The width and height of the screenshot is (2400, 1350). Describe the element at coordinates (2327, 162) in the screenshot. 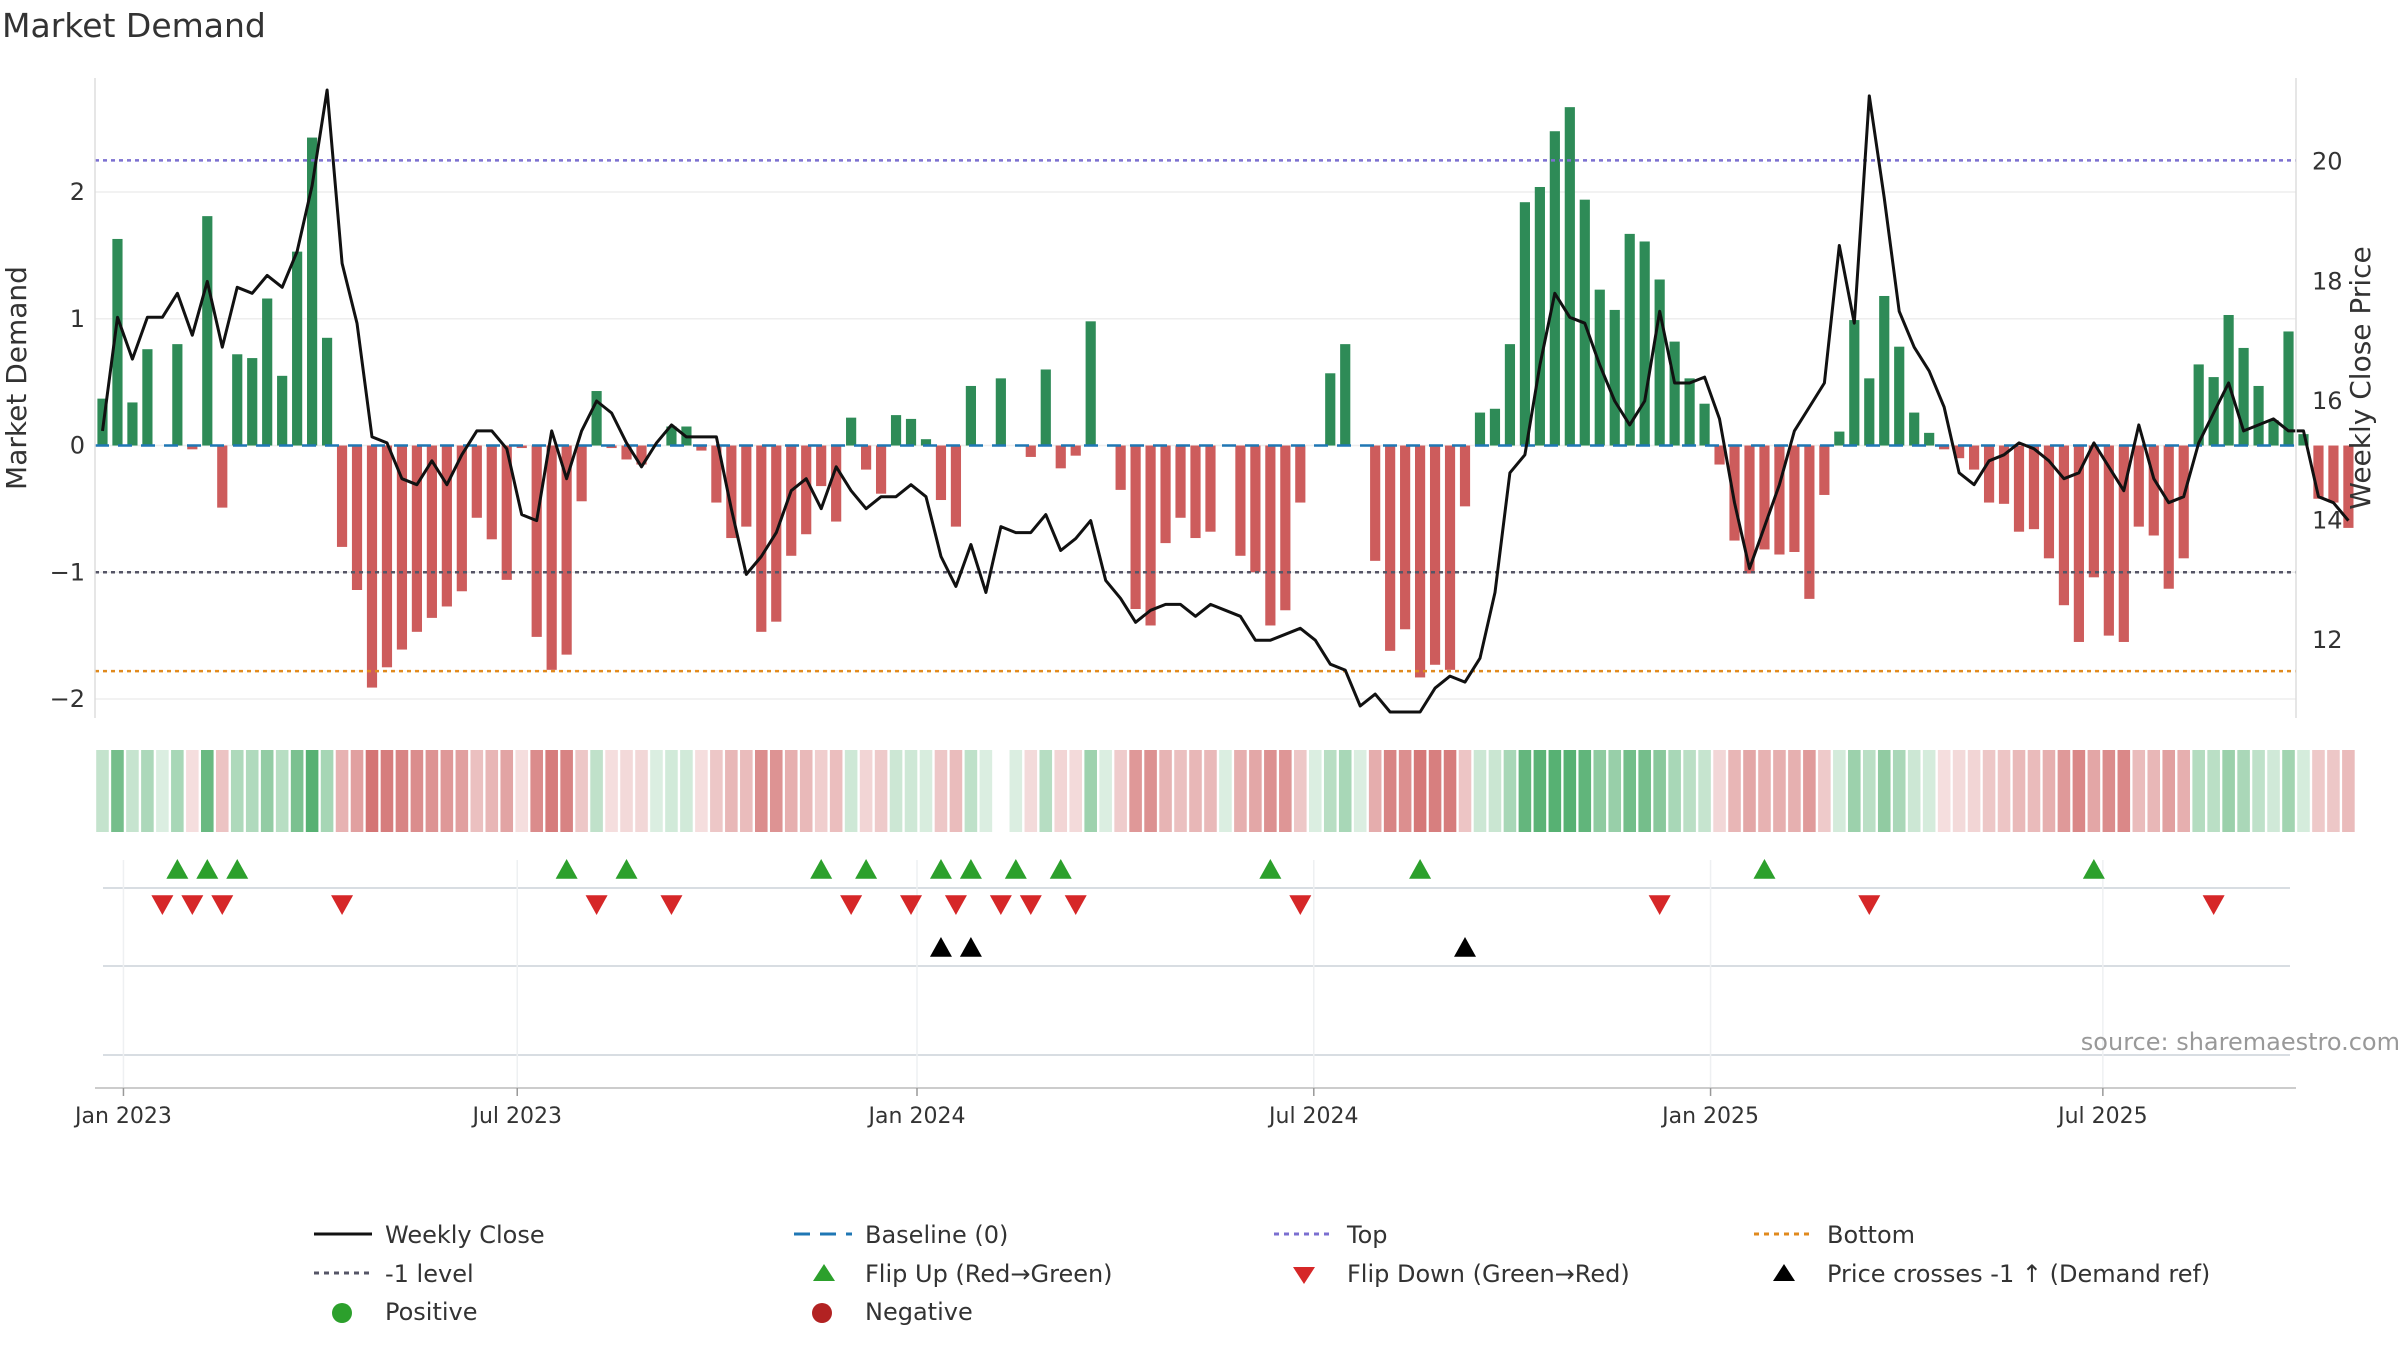

I see `y-right-tick-label: 20` at that location.